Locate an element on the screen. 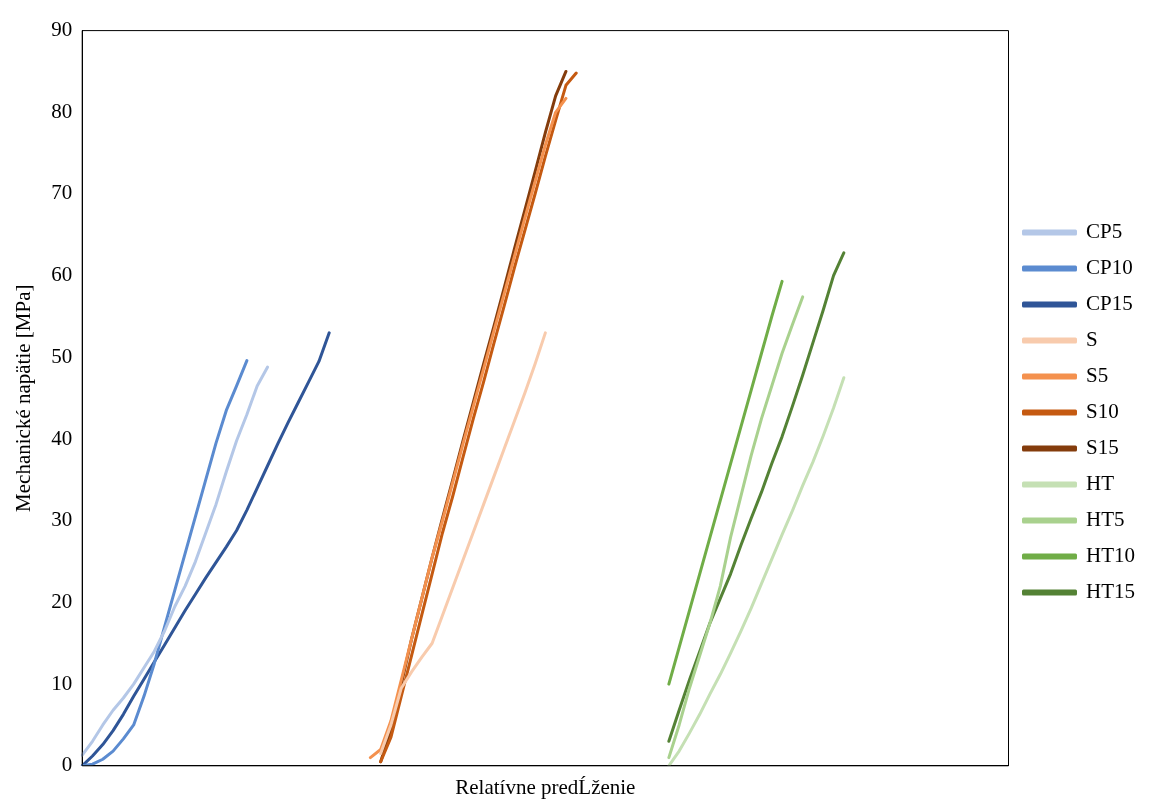  y-axis-title: Mechanické napätie [MPa] is located at coordinates (23, 398).